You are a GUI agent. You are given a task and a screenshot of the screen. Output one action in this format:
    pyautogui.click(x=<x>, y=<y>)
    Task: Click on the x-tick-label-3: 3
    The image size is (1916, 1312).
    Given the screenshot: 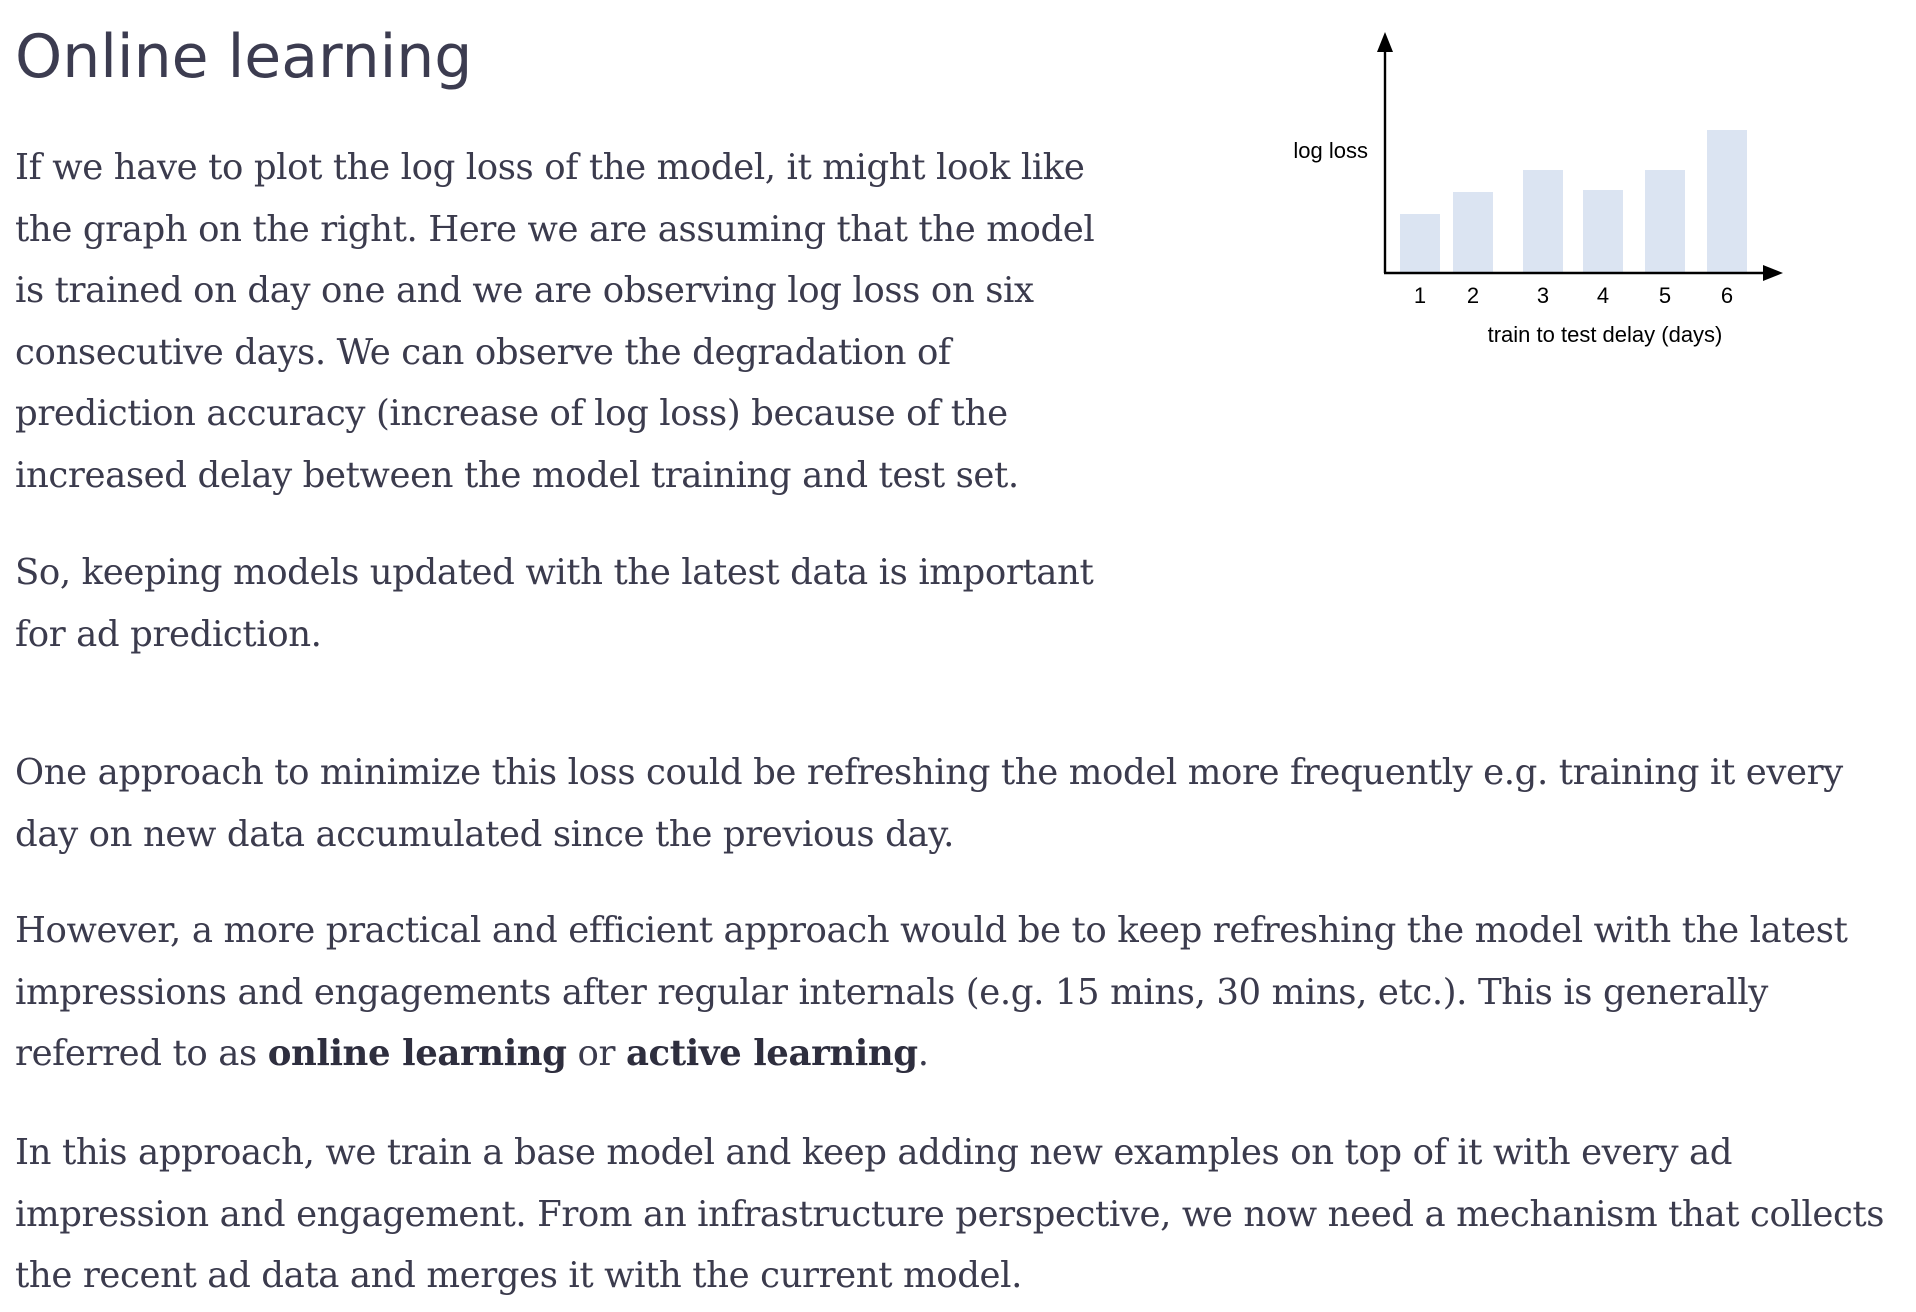 What is the action you would take?
    pyautogui.click(x=1543, y=295)
    